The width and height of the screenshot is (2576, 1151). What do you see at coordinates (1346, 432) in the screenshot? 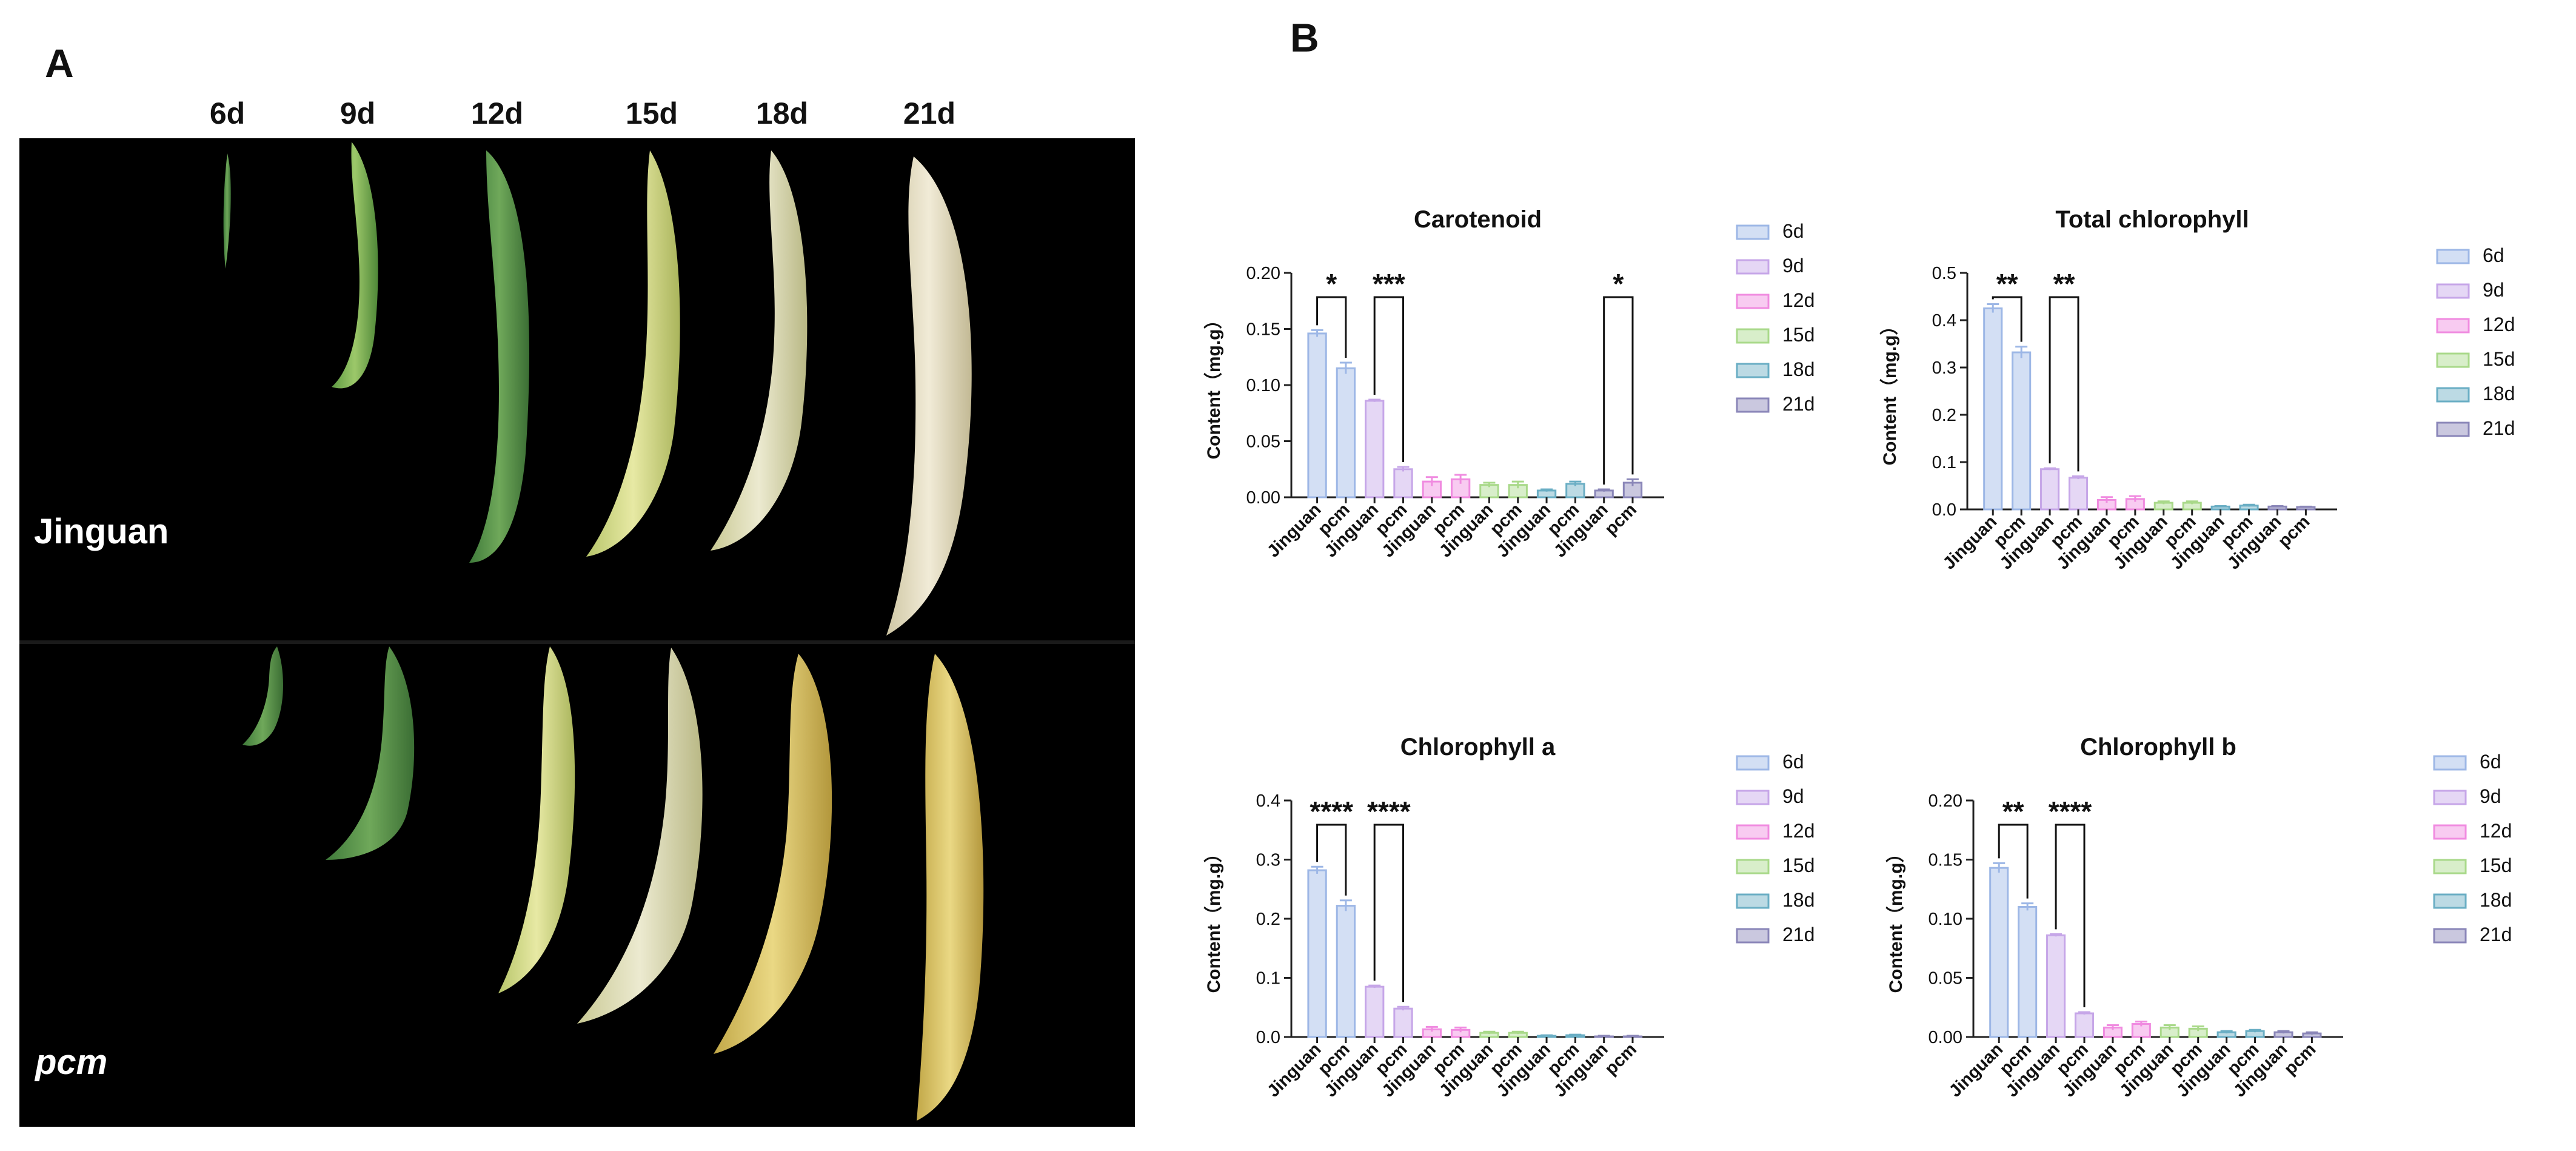
I see `bar-carotenoid-6d-pcm` at bounding box center [1346, 432].